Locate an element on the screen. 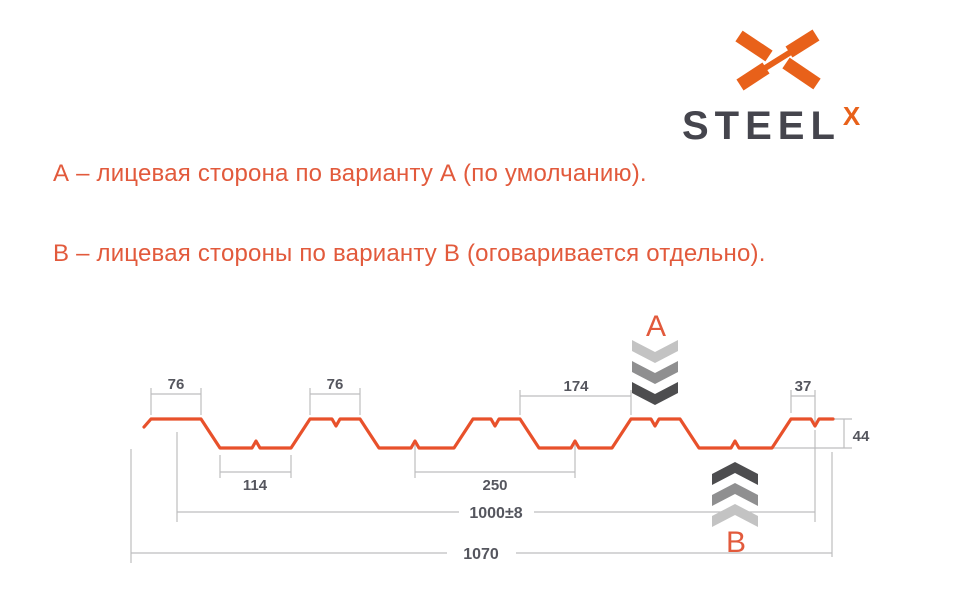 The image size is (970, 597). side-a-marker: A is located at coordinates (655, 357).